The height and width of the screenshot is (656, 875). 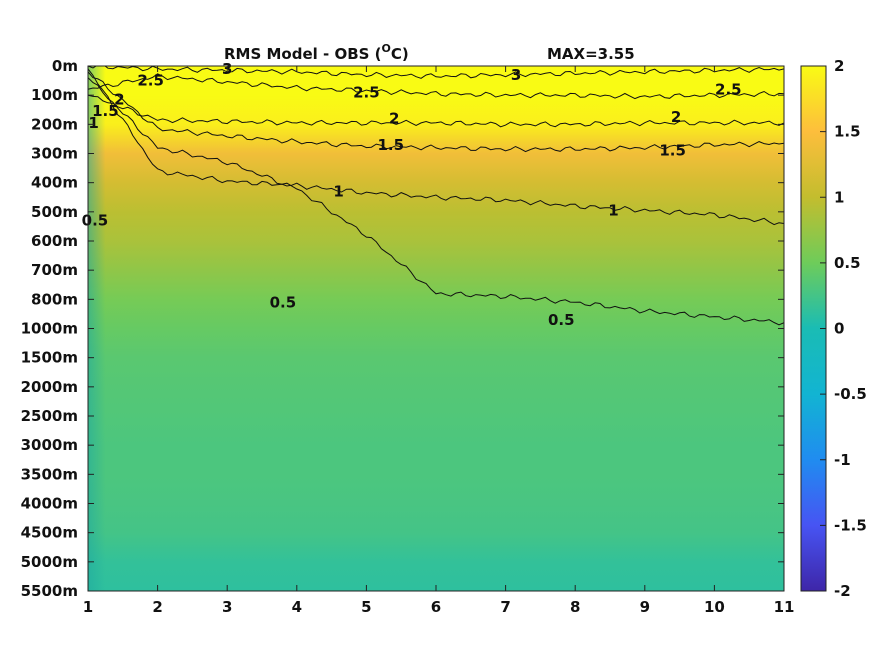 What do you see at coordinates (505, 607) in the screenshot?
I see `x-tick-label: 7` at bounding box center [505, 607].